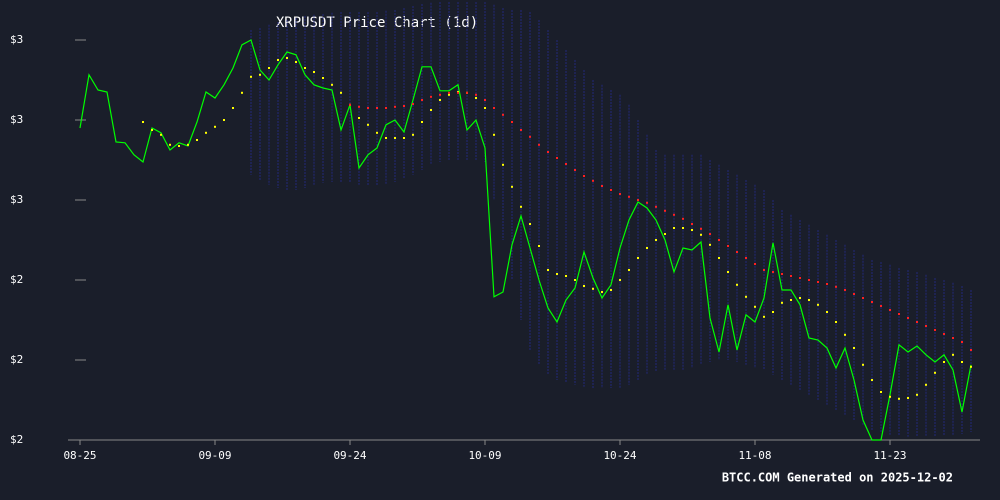 The image size is (1000, 500). What do you see at coordinates (214, 455) in the screenshot?
I see `x-tick-label: 09-09` at bounding box center [214, 455].